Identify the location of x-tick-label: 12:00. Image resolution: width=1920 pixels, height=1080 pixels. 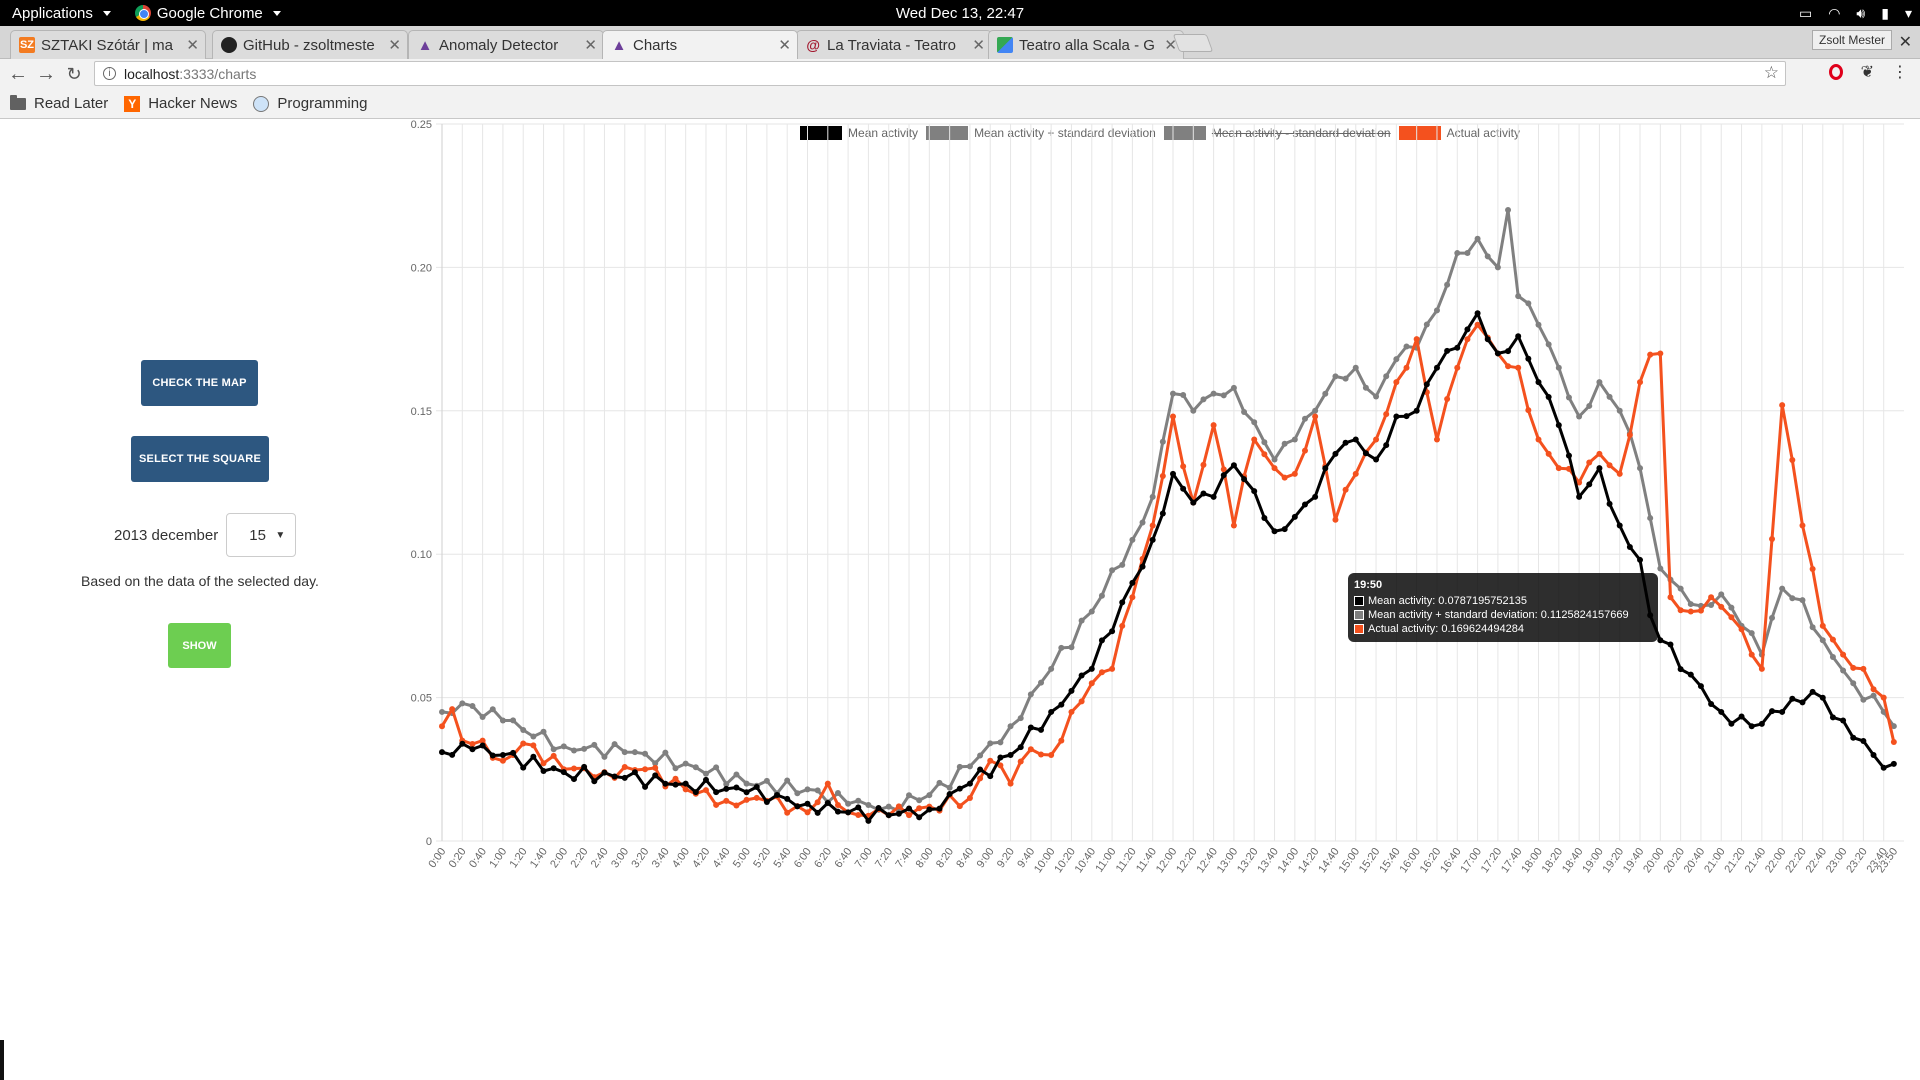
(1167, 860).